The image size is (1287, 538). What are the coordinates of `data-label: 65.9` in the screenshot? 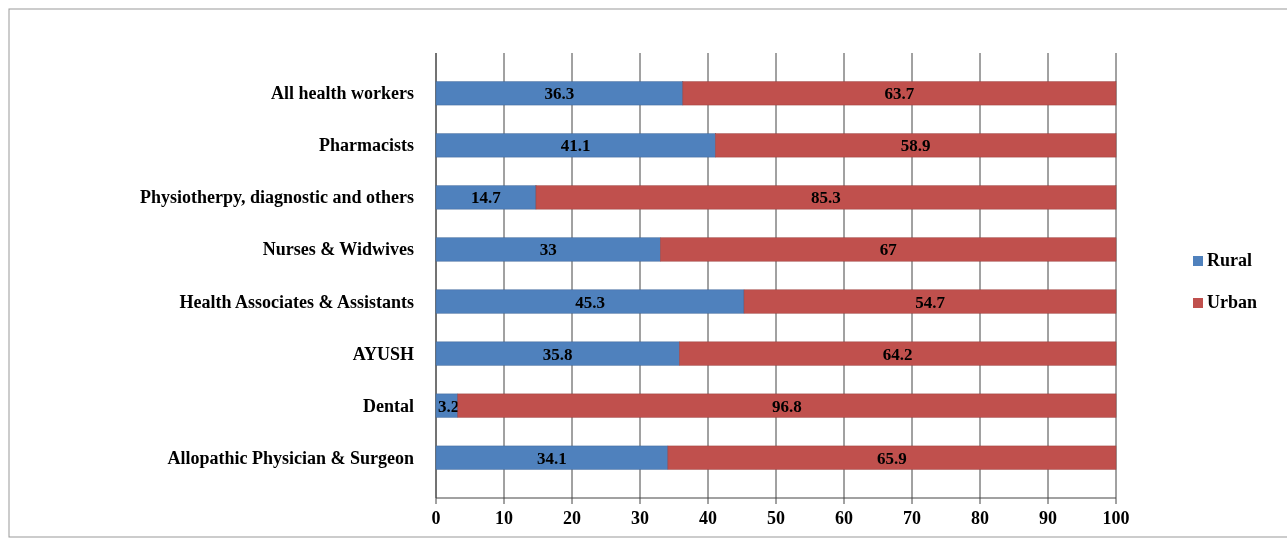 It's located at (892, 458).